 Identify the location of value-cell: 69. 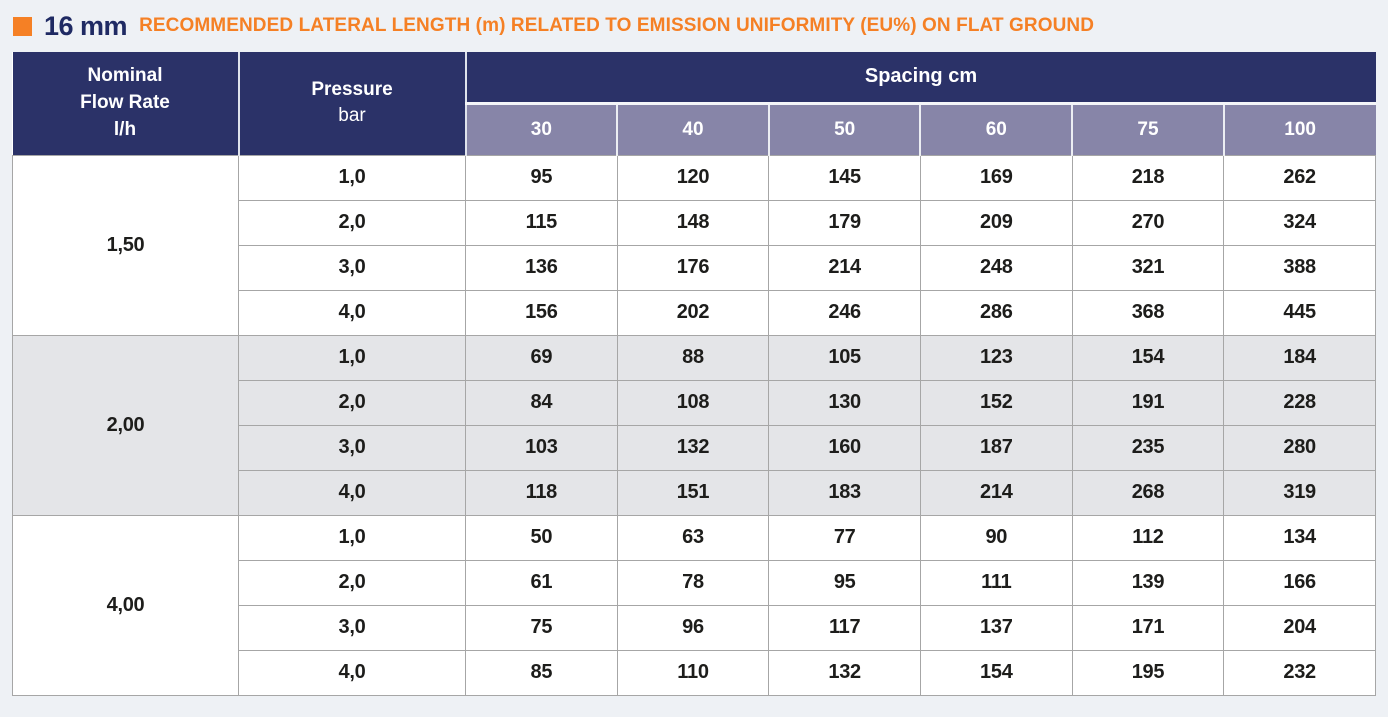
(541, 357).